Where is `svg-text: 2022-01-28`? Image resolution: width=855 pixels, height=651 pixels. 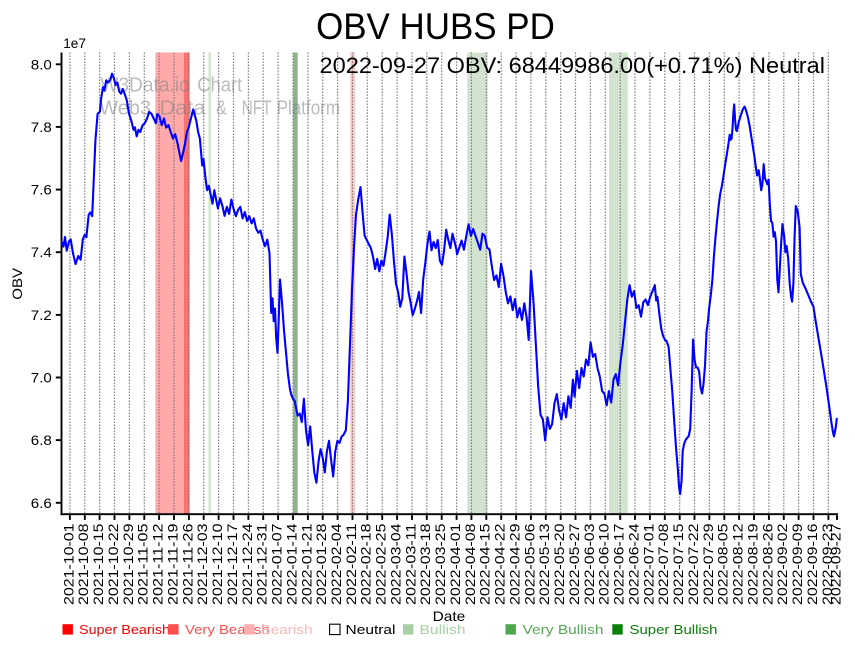
svg-text: 2022-01-28 is located at coordinates (321, 565).